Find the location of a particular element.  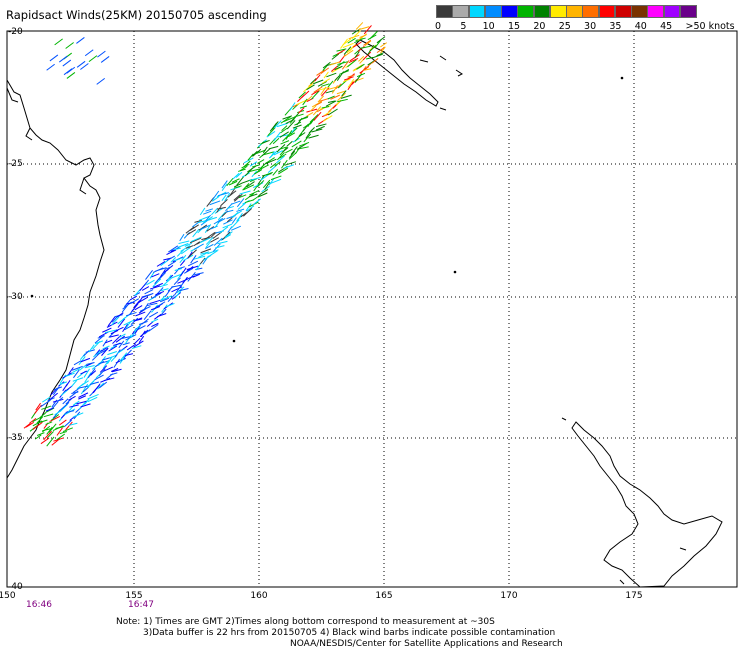

colorbar-label: 20 is located at coordinates (539, 26).